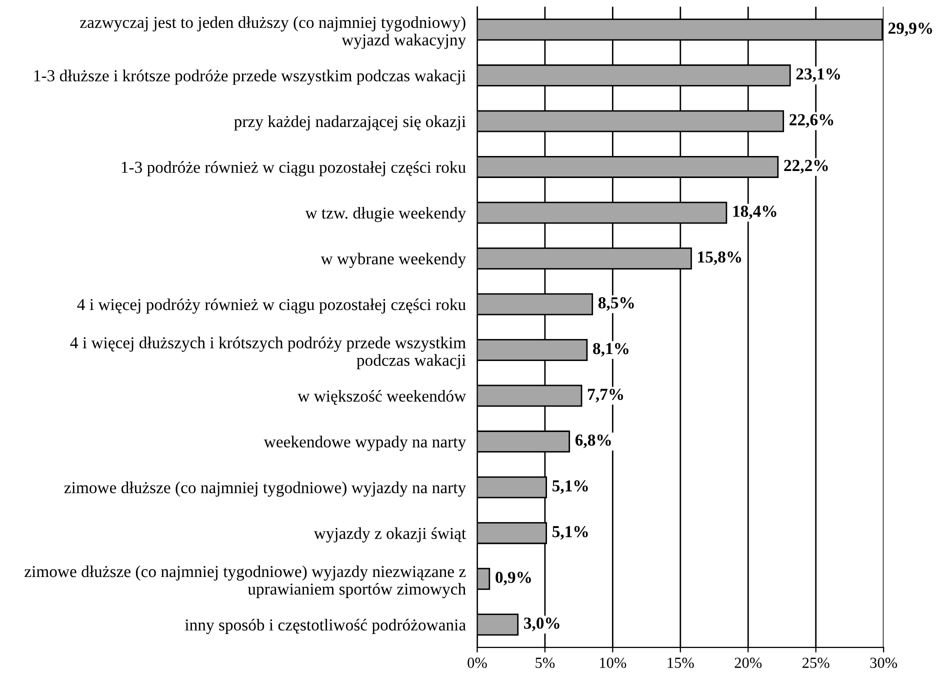 The image size is (945, 678). Describe the element at coordinates (382, 397) in the screenshot. I see `y-tick-label: w większość weekendów` at that location.